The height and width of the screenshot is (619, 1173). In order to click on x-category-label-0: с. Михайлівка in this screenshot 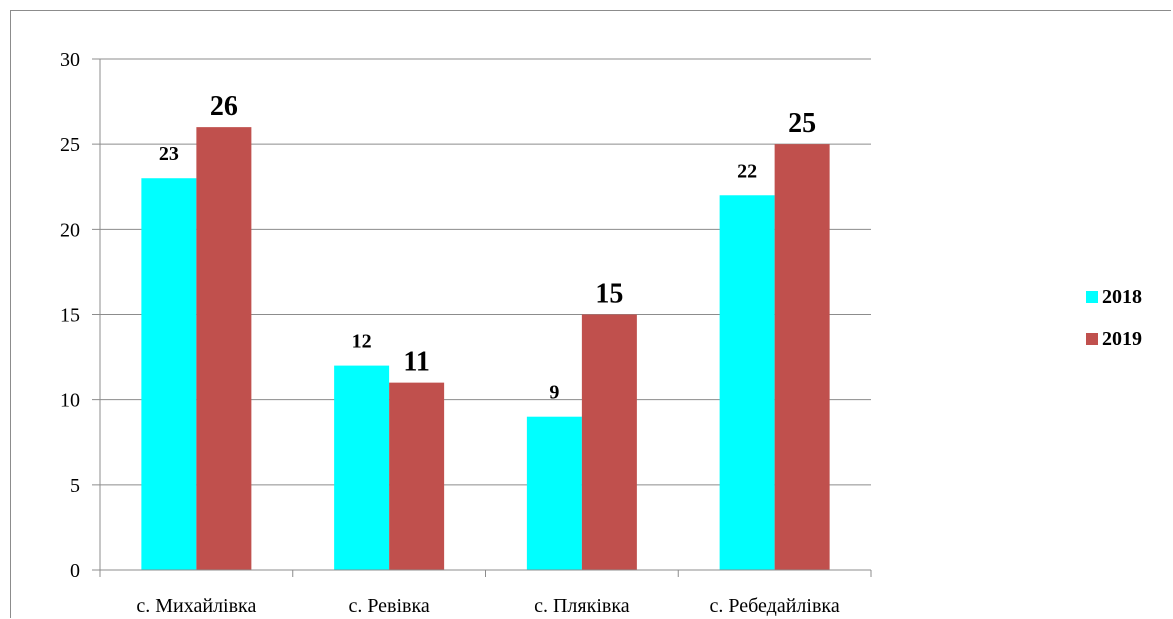, I will do `click(196, 606)`.